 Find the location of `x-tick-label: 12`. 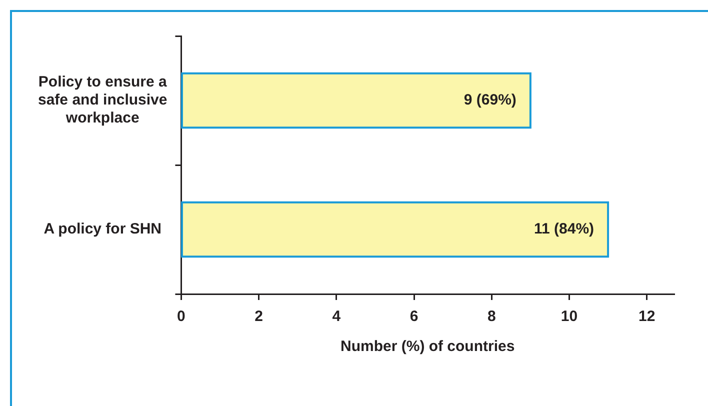

x-tick-label: 12 is located at coordinates (647, 317).